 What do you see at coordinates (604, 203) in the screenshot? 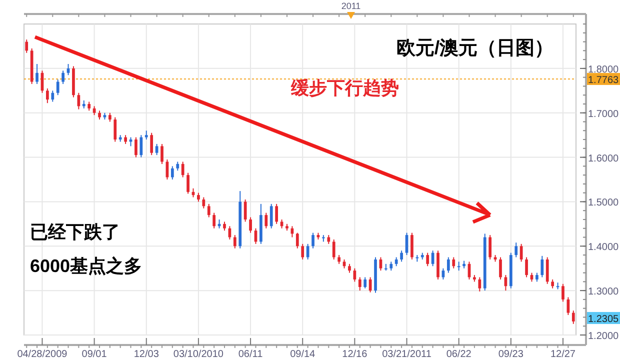
I see `y-tick-label: 1.5000` at bounding box center [604, 203].